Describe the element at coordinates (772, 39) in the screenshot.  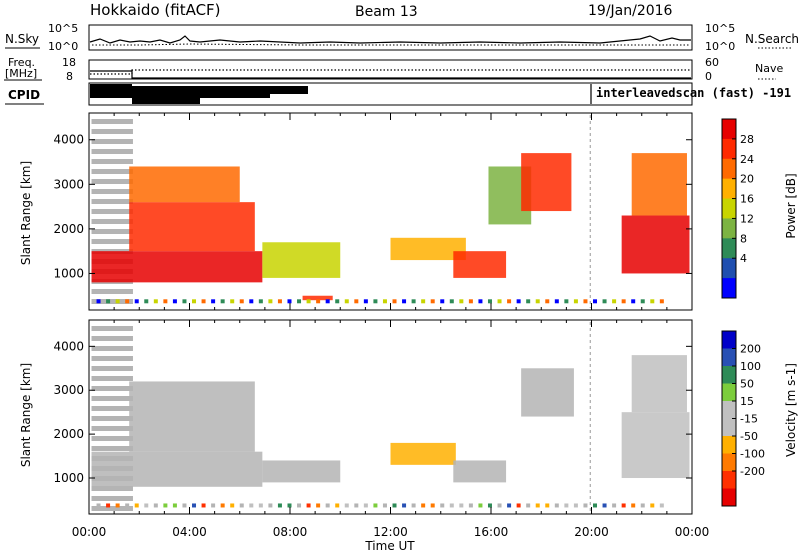
I see `nsearch-label: N.Search` at that location.